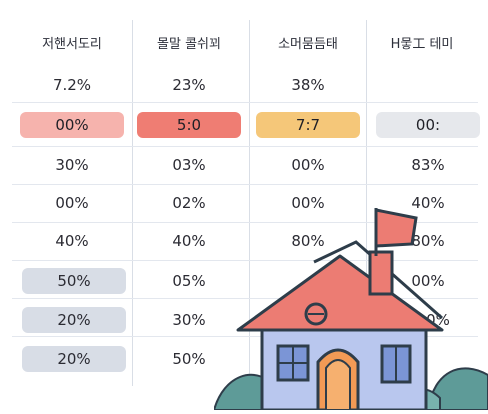 Image resolution: width=488 pixels, height=414 pixels. Describe the element at coordinates (189, 359) in the screenshot. I see `table-cell: 50%` at that location.